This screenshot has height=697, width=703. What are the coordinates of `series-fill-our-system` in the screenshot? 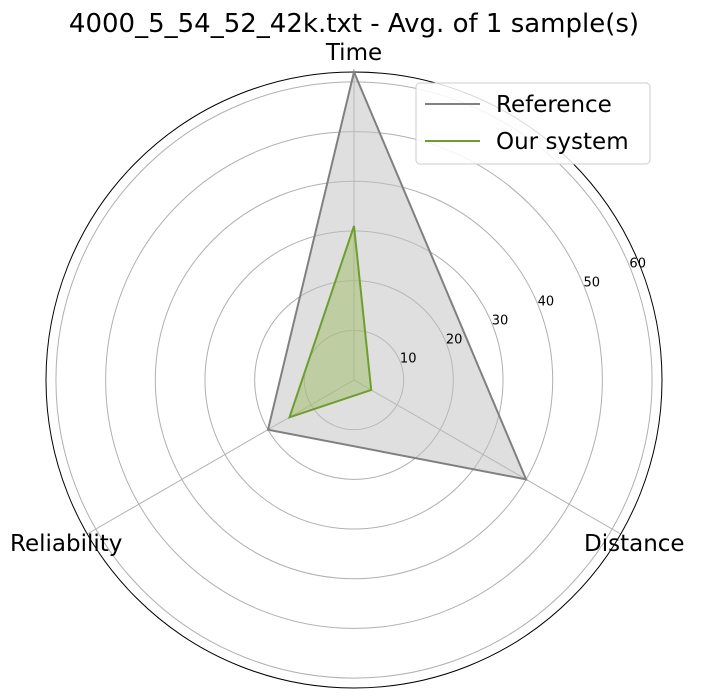 It's located at (330, 322).